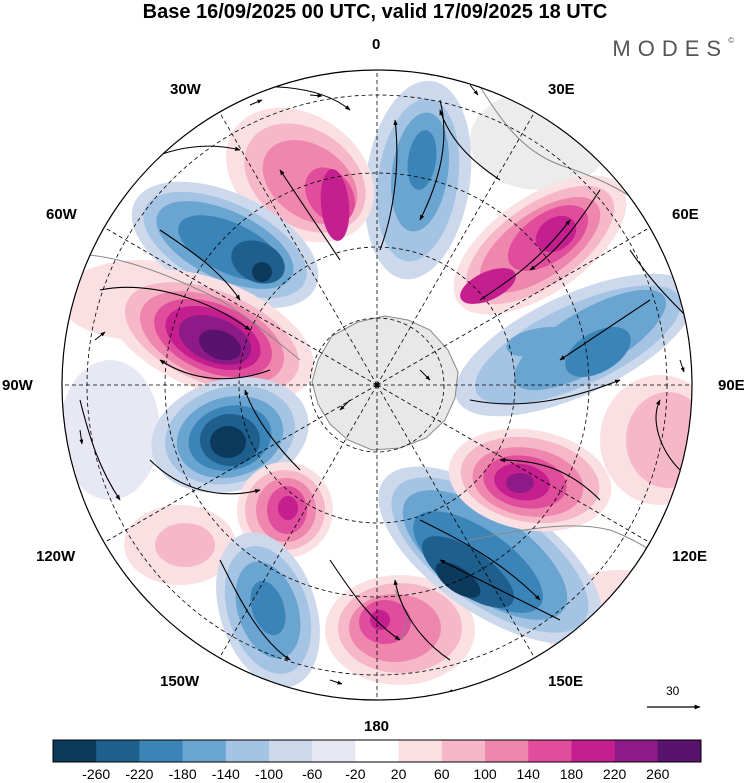 The height and width of the screenshot is (783, 750). Describe the element at coordinates (528, 774) in the screenshot. I see `colorbar-tick-label: 140` at that location.